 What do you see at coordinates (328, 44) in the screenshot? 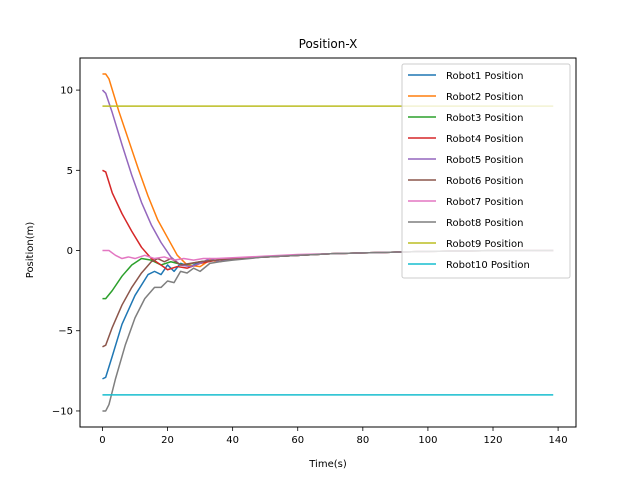
I see `chart-title: Position-X` at bounding box center [328, 44].